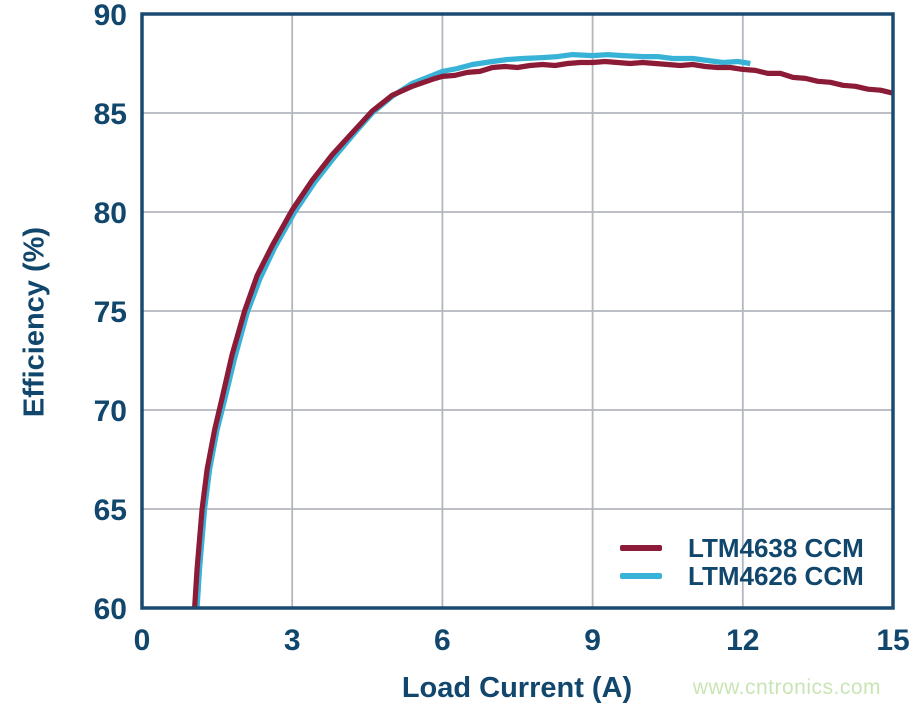 Image resolution: width=917 pixels, height=710 pixels. What do you see at coordinates (776, 548) in the screenshot?
I see `legend-label-ltm4638: LTM4638 CCM` at bounding box center [776, 548].